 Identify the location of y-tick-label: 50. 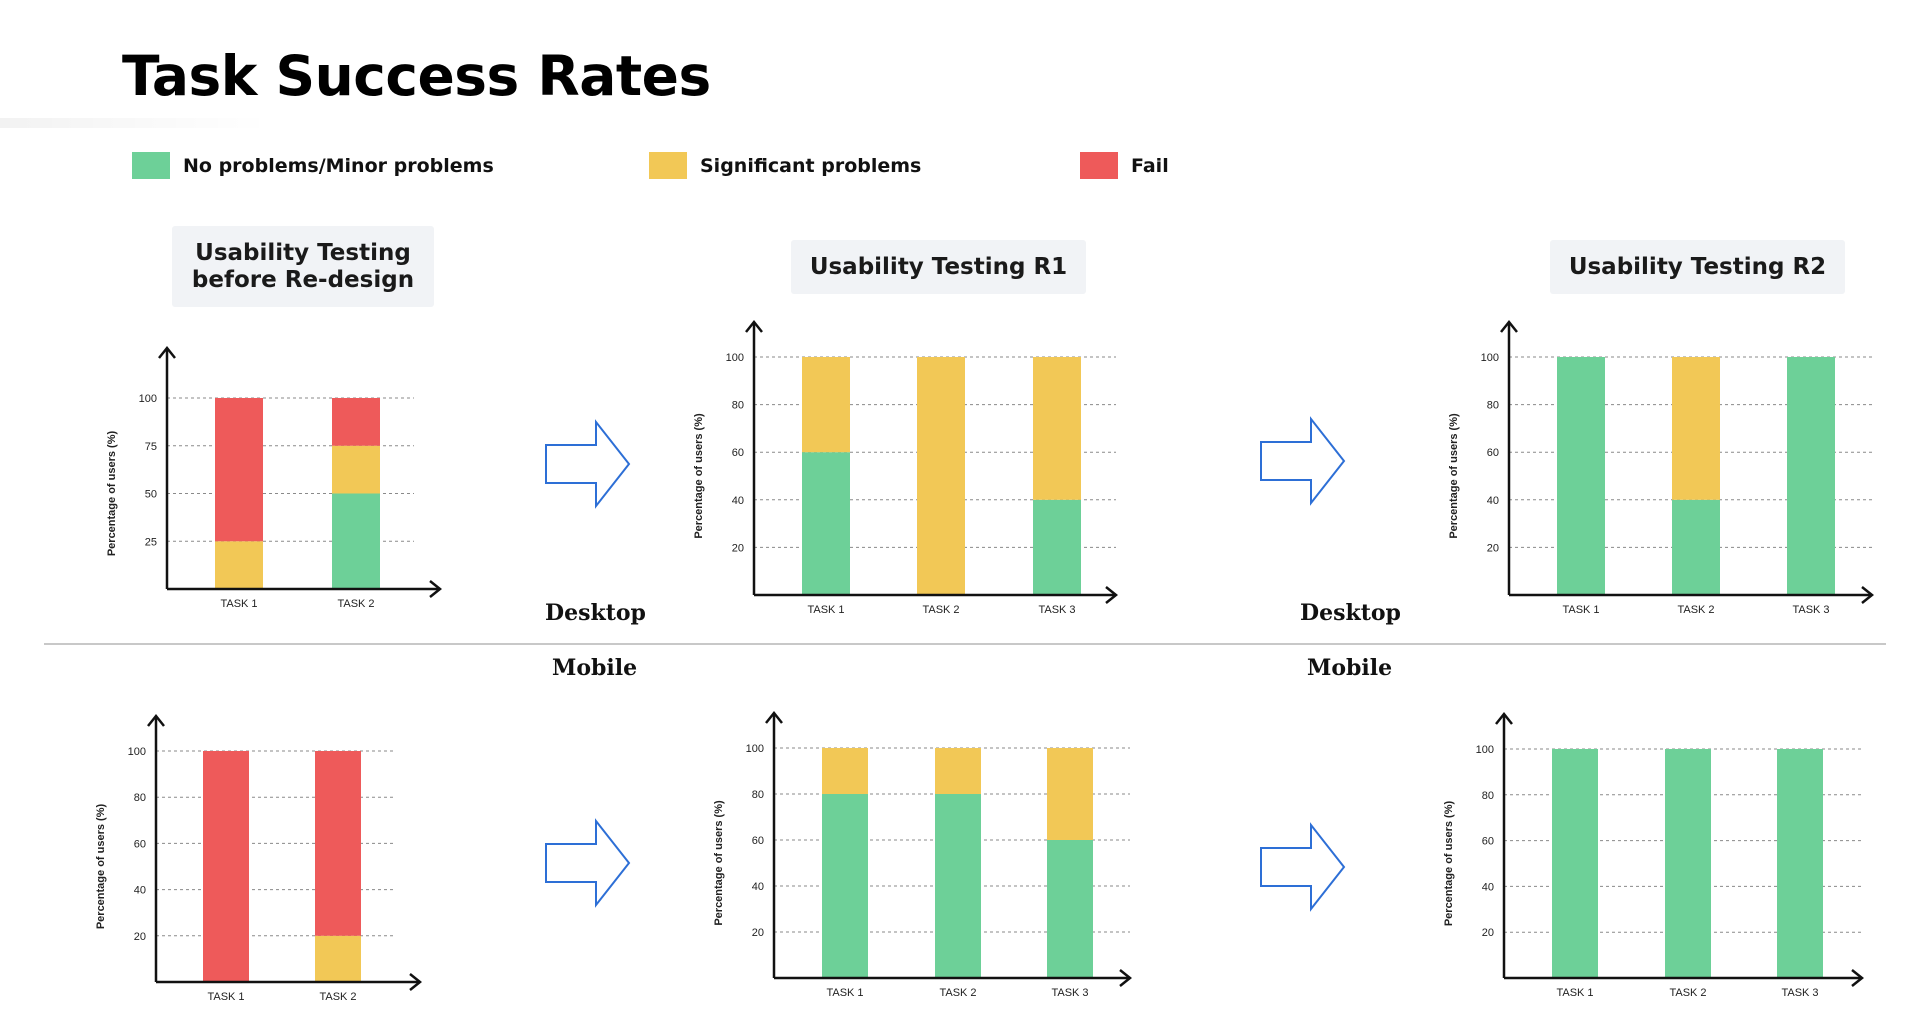
(151, 495).